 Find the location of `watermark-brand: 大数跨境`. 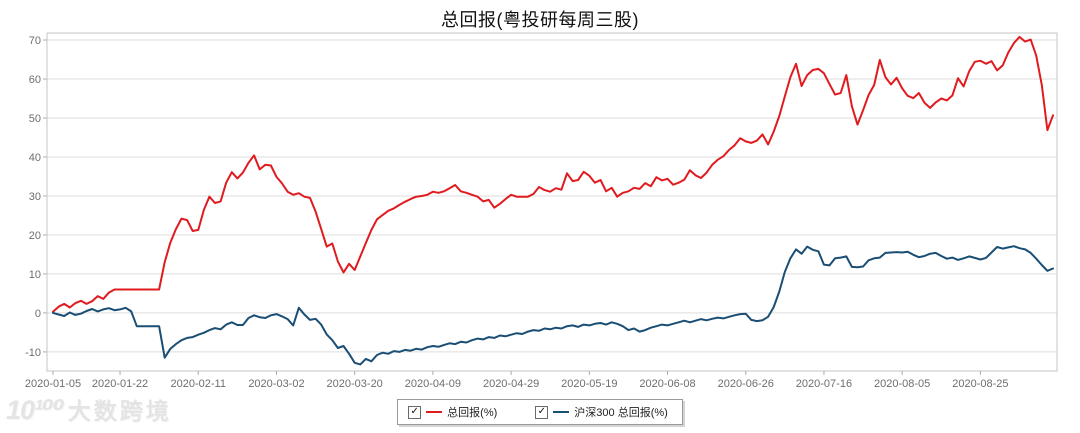

watermark-brand: 大数跨境 is located at coordinates (119, 411).